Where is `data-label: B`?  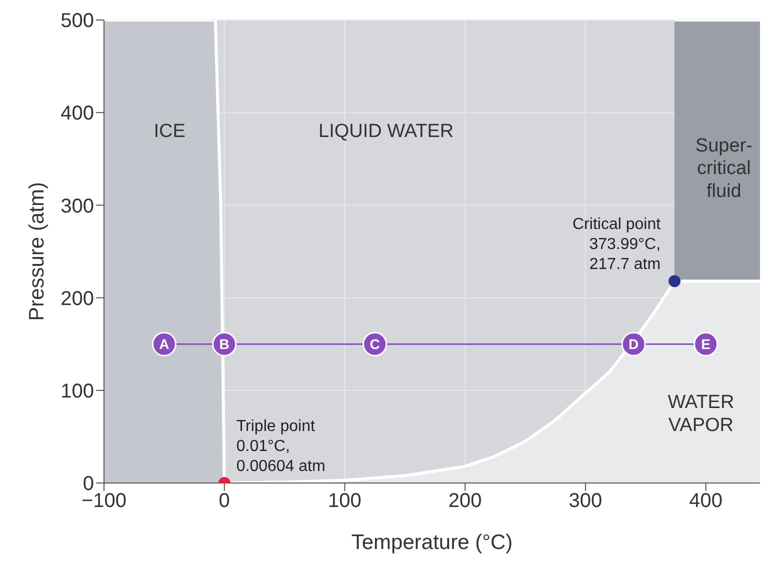 data-label: B is located at coordinates (224, 344).